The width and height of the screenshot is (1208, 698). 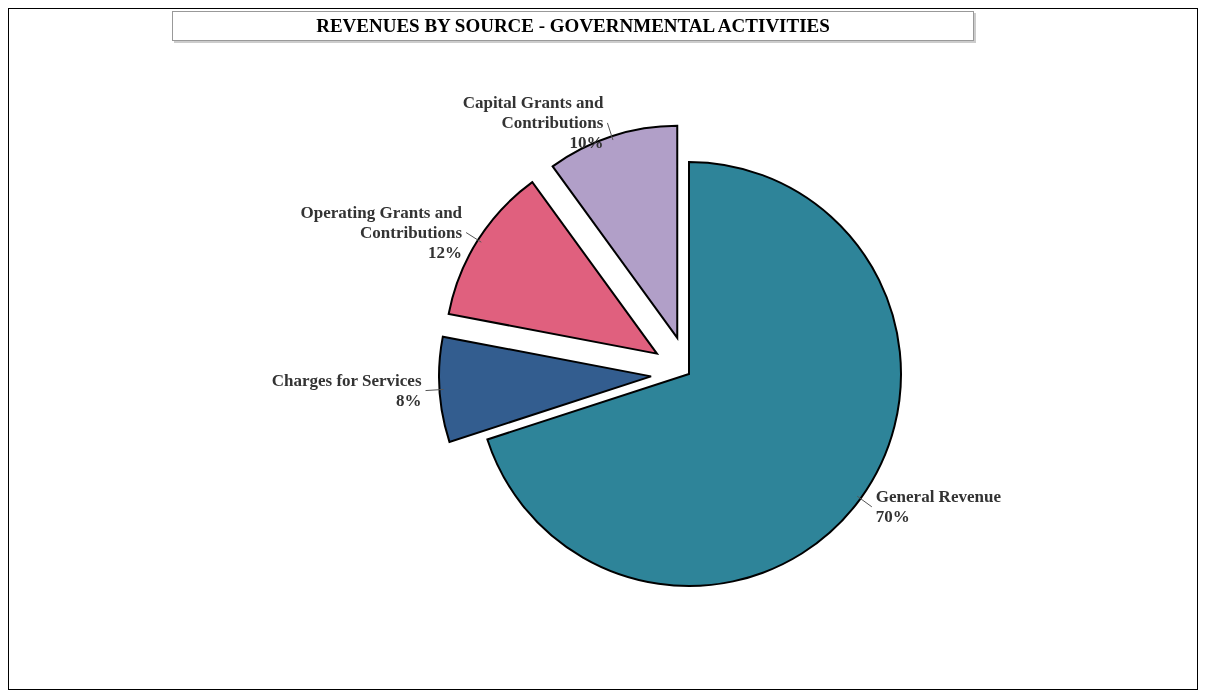 I want to click on slice-label: General Revenue, so click(x=938, y=496).